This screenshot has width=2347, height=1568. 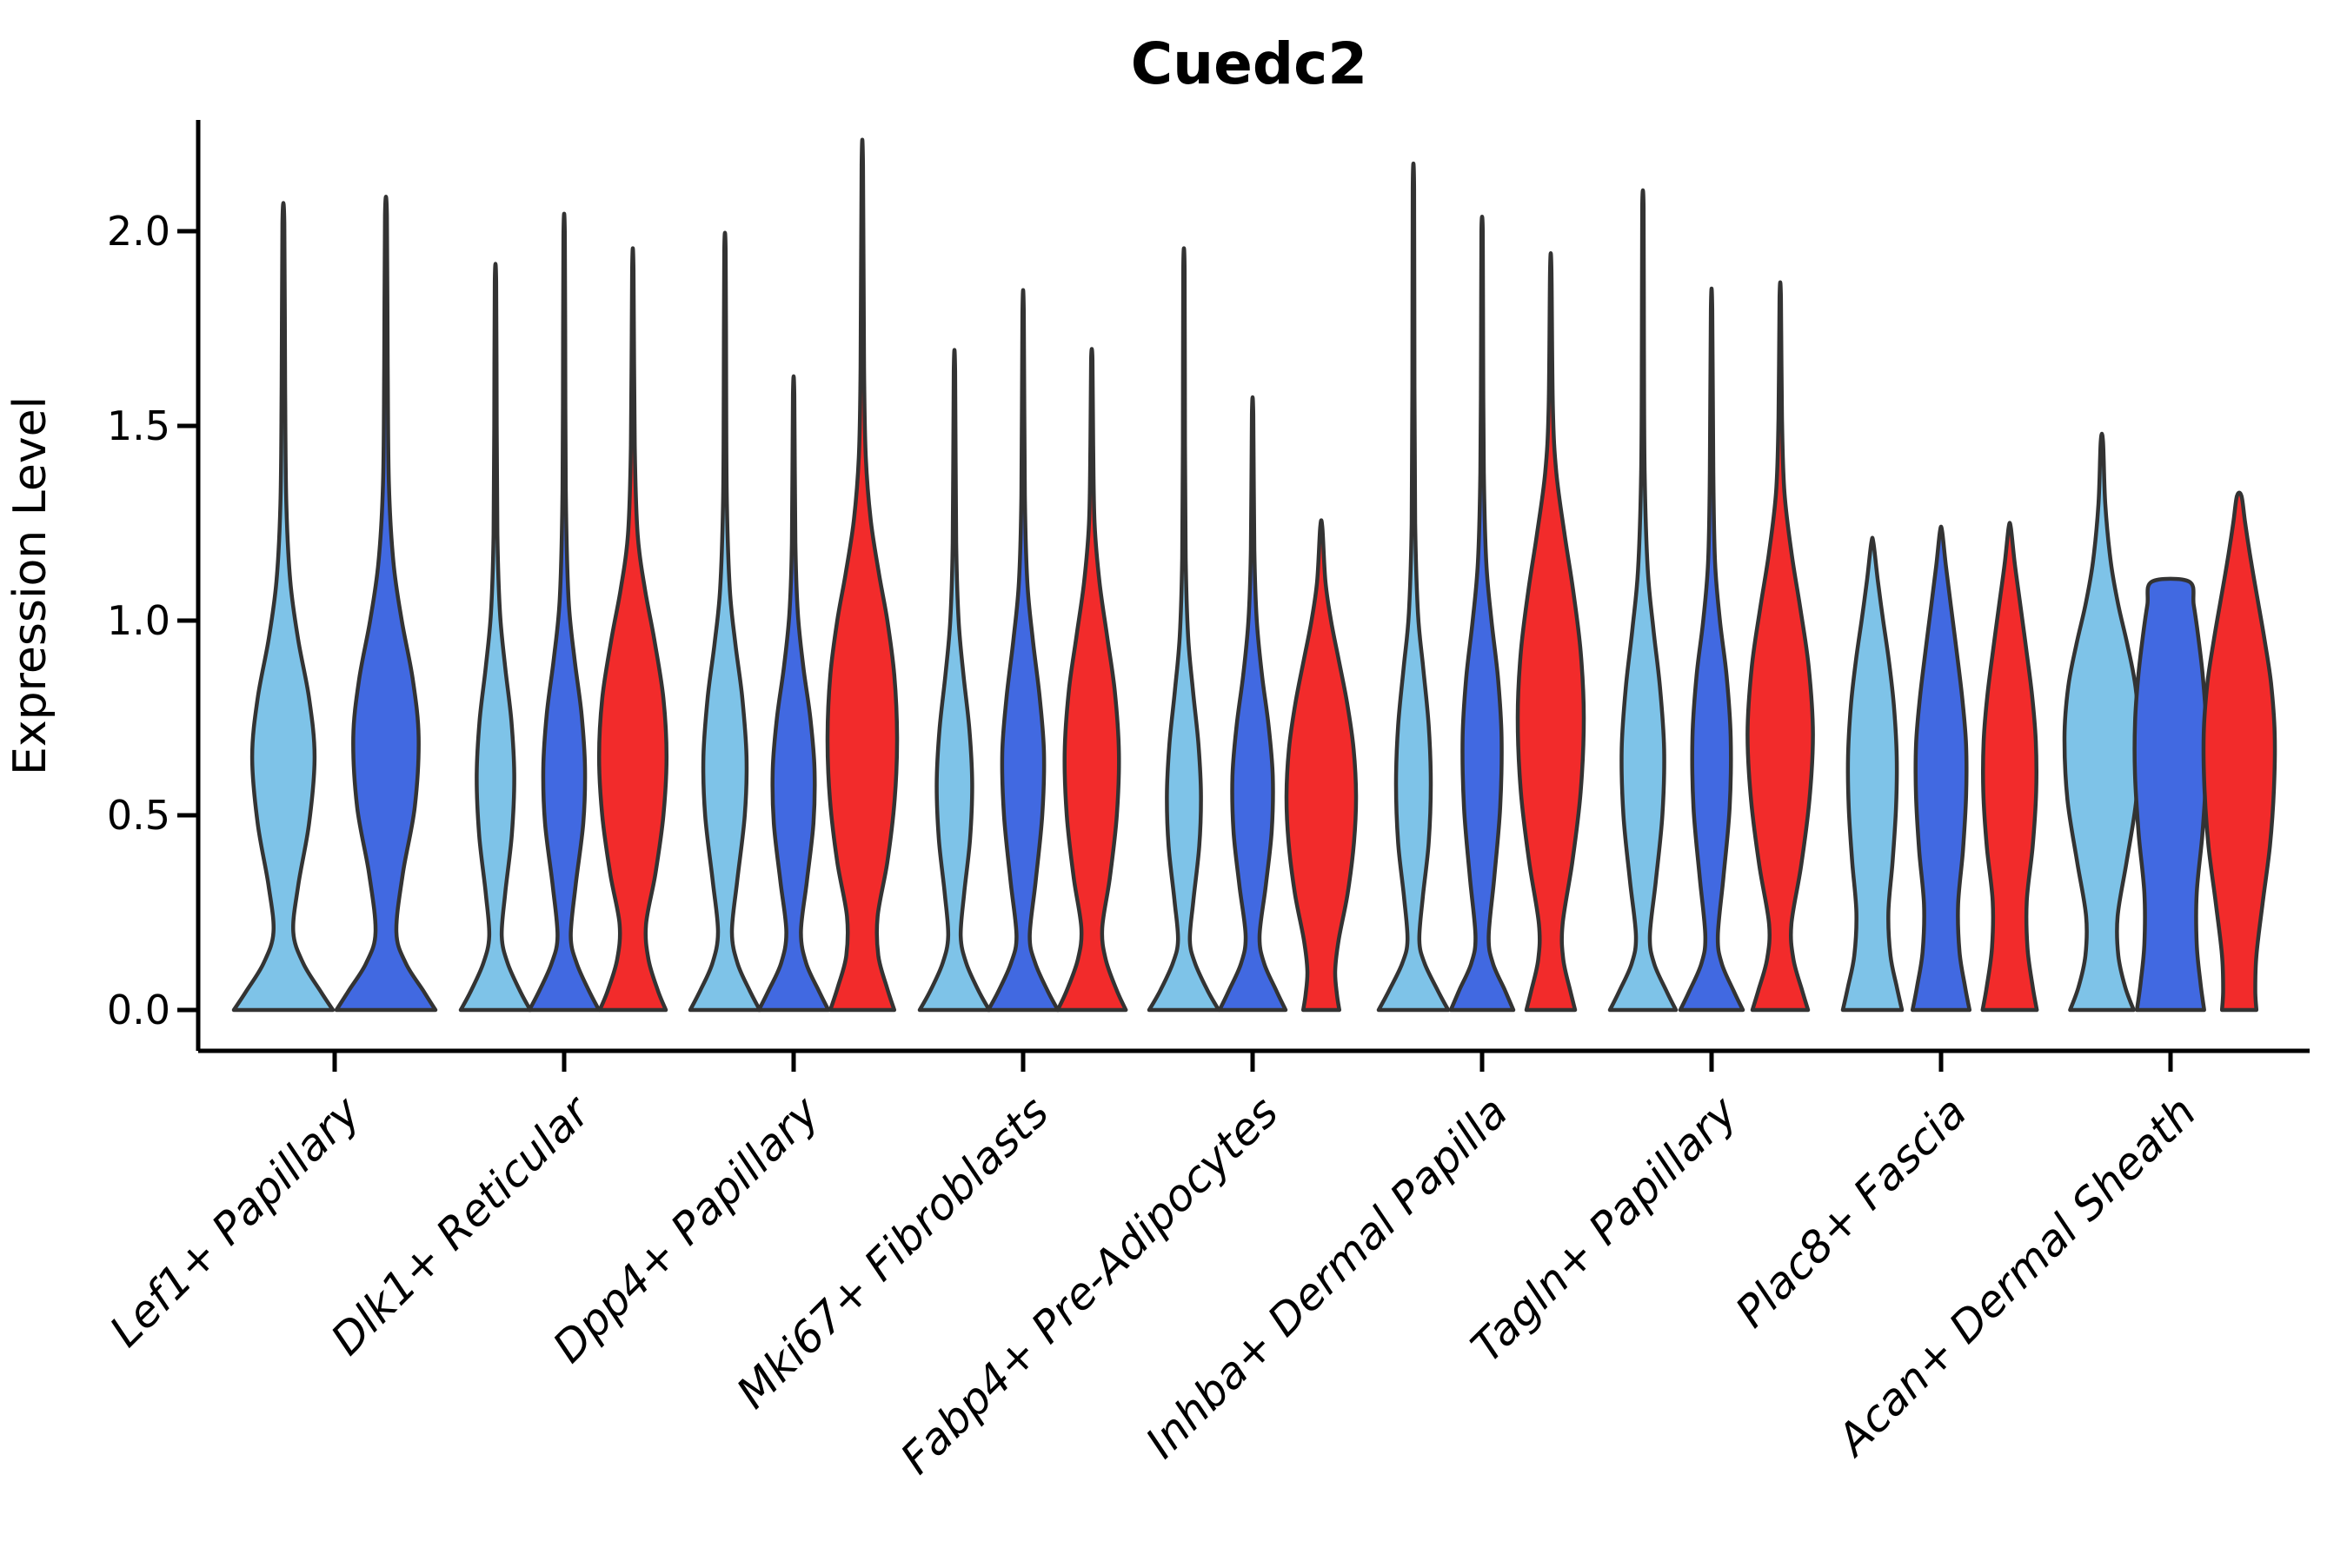 What do you see at coordinates (1852, 1211) in the screenshot?
I see `x-tick-label: Plac8+ Fascia` at bounding box center [1852, 1211].